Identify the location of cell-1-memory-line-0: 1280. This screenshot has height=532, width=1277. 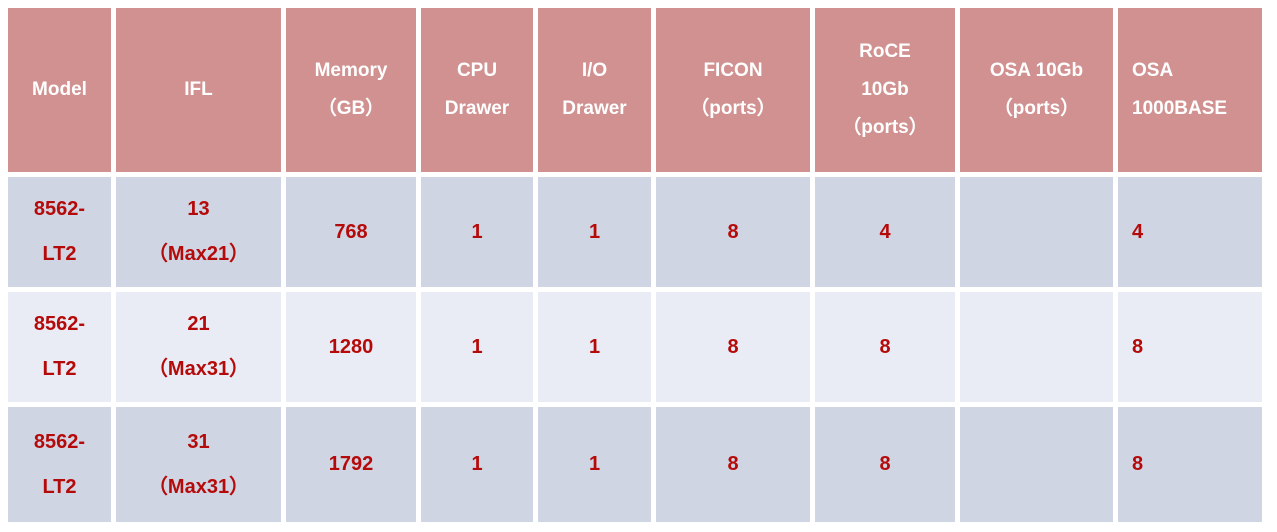
(351, 346).